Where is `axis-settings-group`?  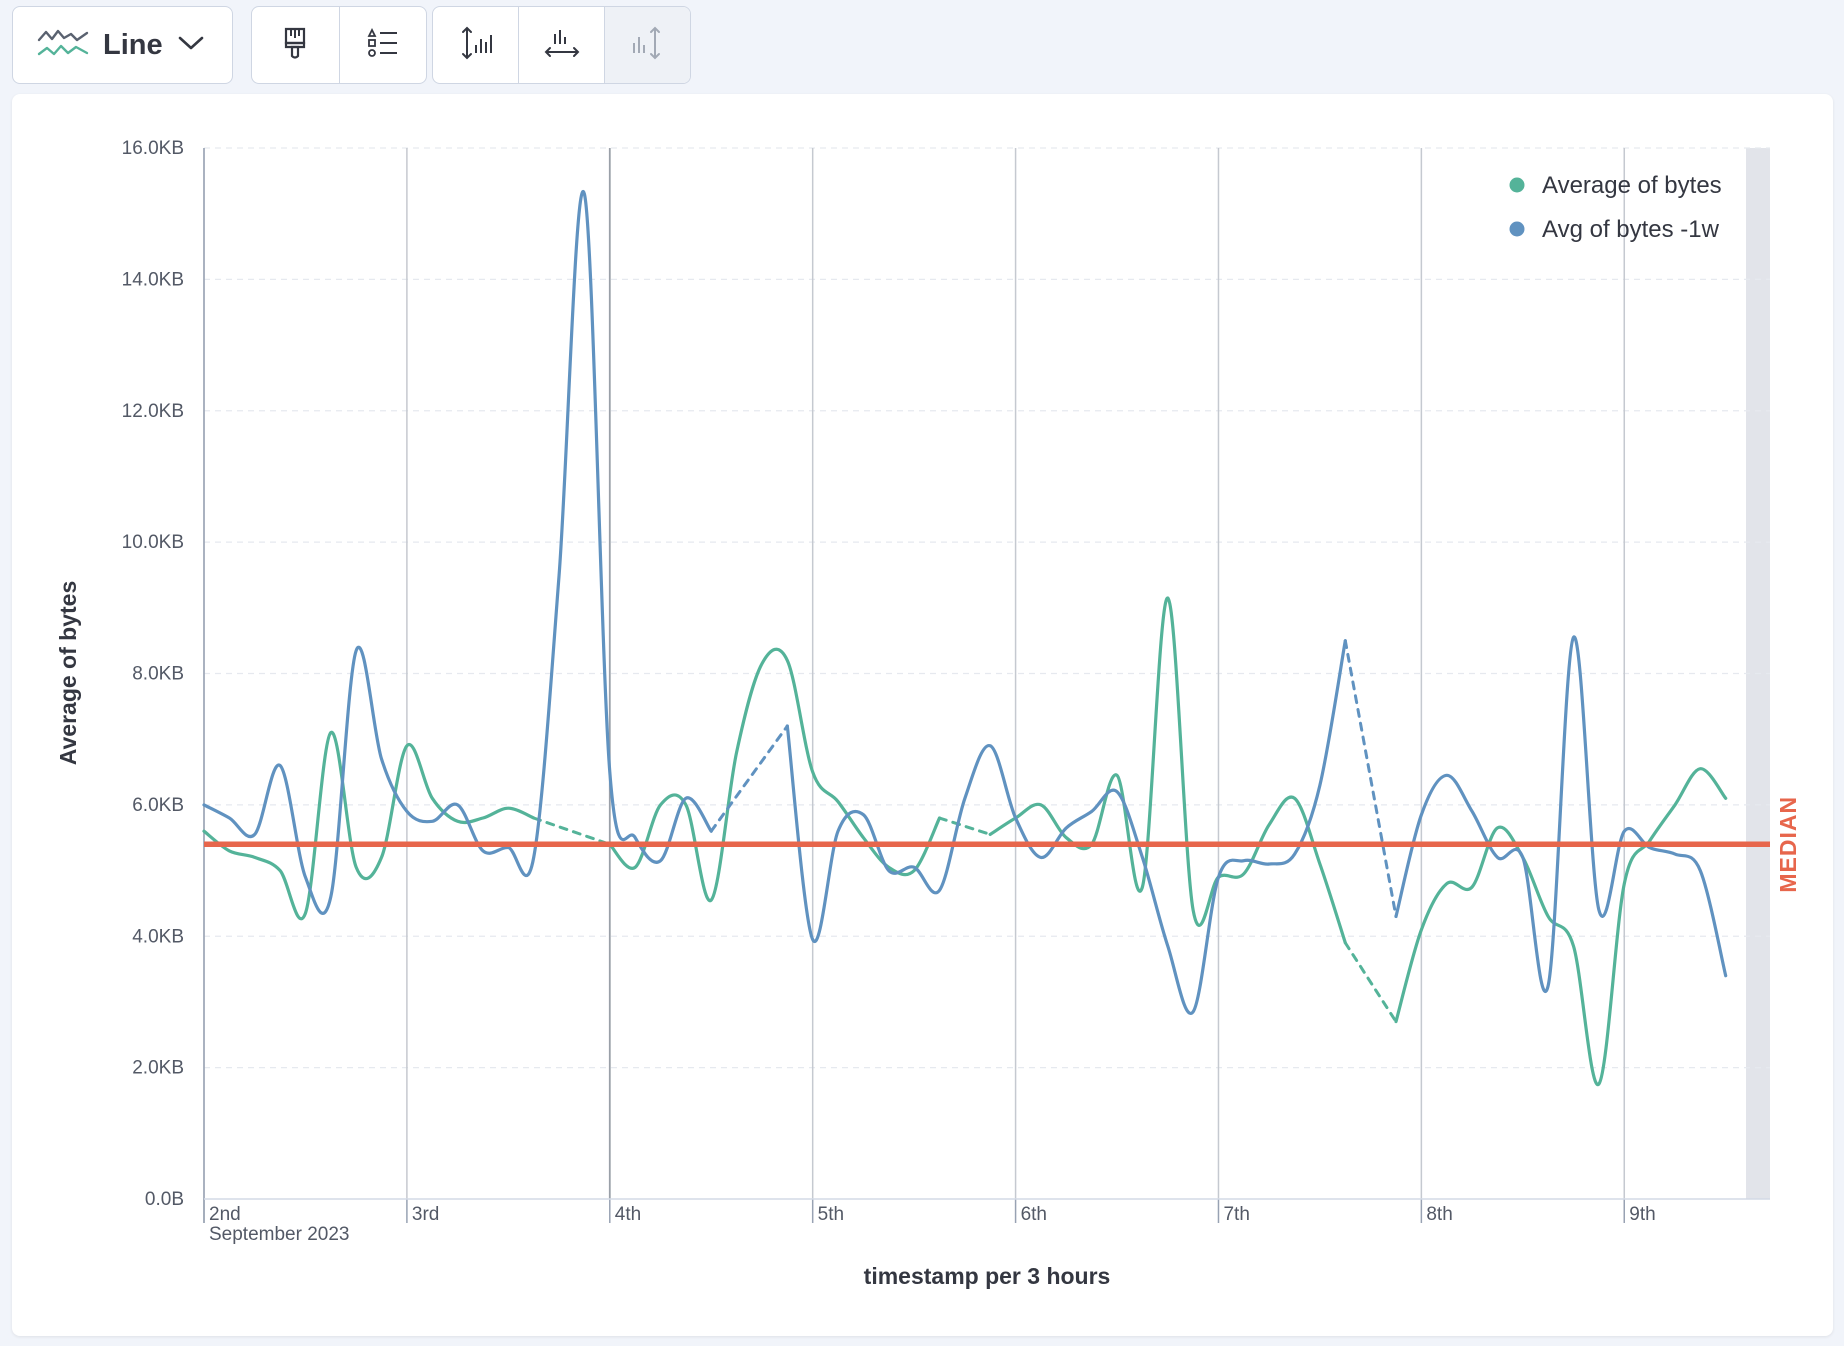
axis-settings-group is located at coordinates (561, 45).